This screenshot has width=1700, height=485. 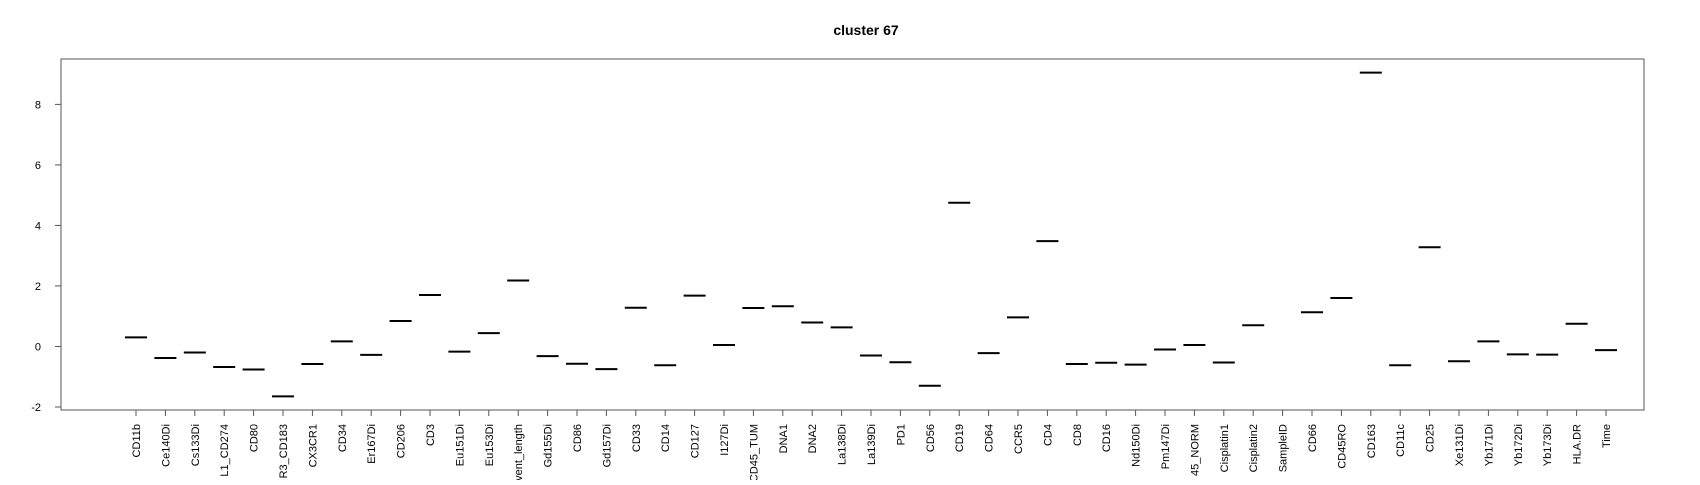 What do you see at coordinates (38, 166) in the screenshot?
I see `y-tick-label: 6` at bounding box center [38, 166].